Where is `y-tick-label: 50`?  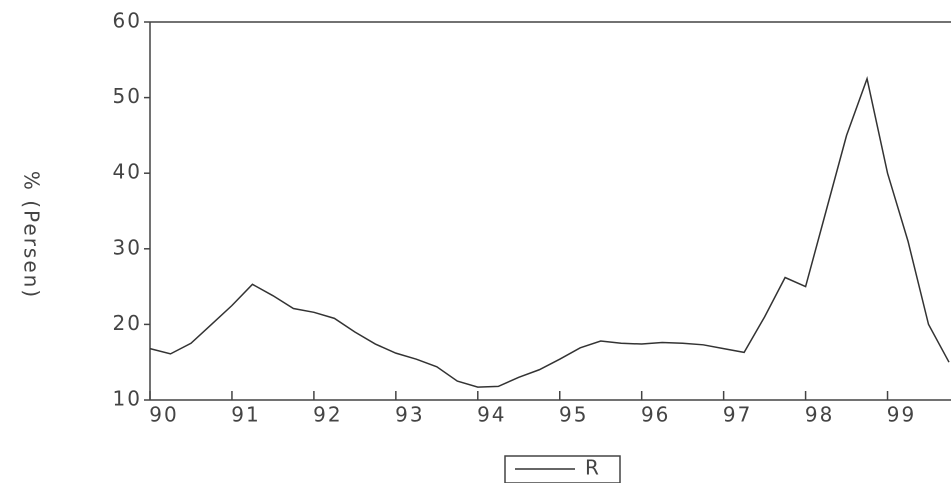 y-tick-label: 50 is located at coordinates (127, 96).